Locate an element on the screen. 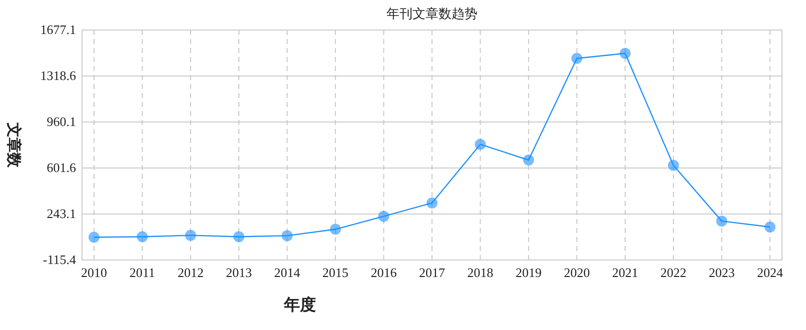 The image size is (806, 330). x-tick-label: 2023 is located at coordinates (721, 272).